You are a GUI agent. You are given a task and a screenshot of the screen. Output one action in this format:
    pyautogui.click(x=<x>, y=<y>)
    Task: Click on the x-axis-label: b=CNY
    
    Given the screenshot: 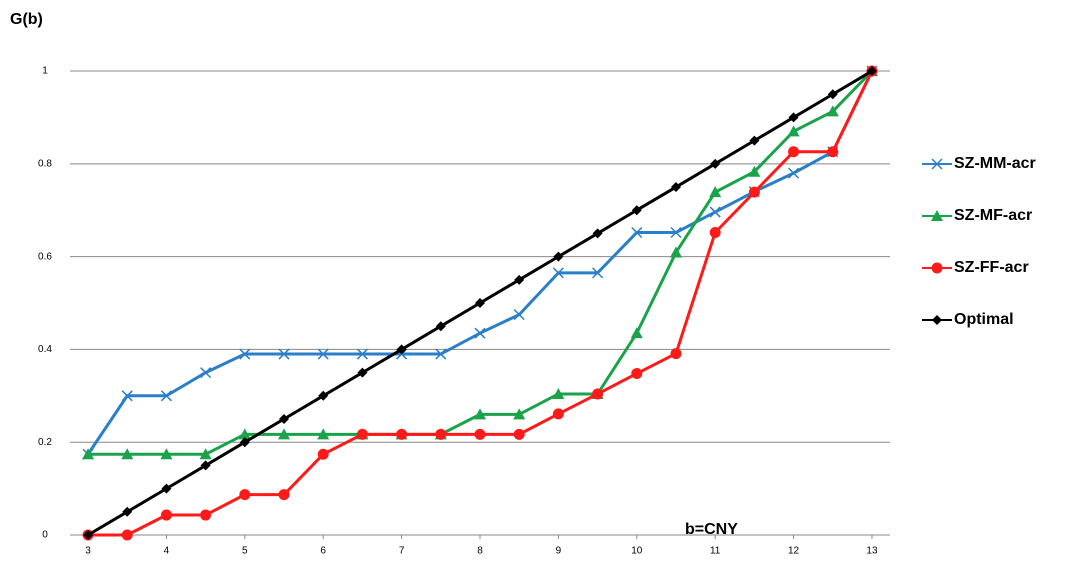 What is the action you would take?
    pyautogui.click(x=711, y=529)
    